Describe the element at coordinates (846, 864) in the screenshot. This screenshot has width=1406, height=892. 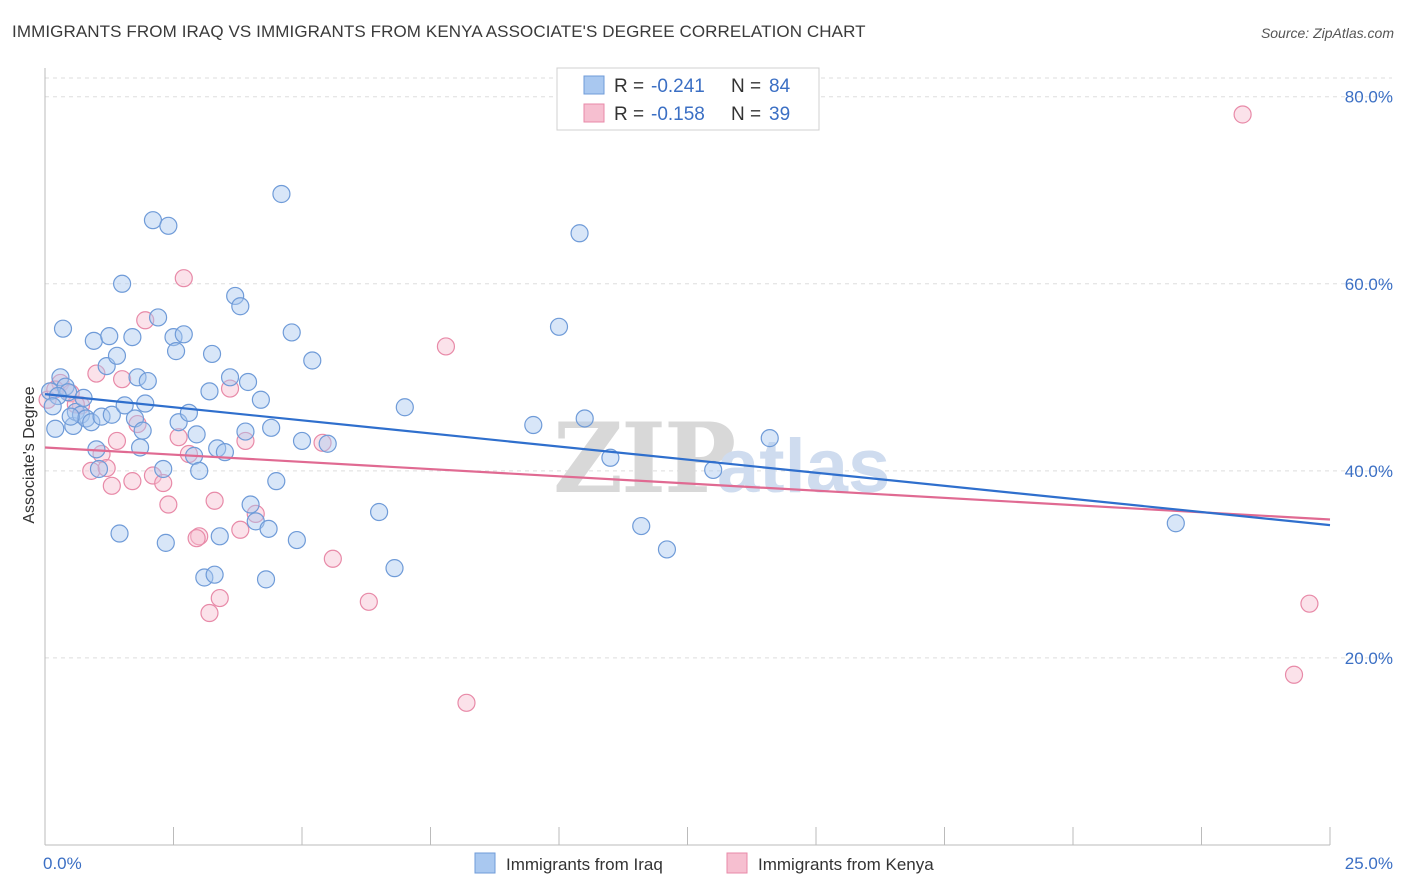
I see `bottom-legend-label-kenya: Immigrants from Kenya` at that location.